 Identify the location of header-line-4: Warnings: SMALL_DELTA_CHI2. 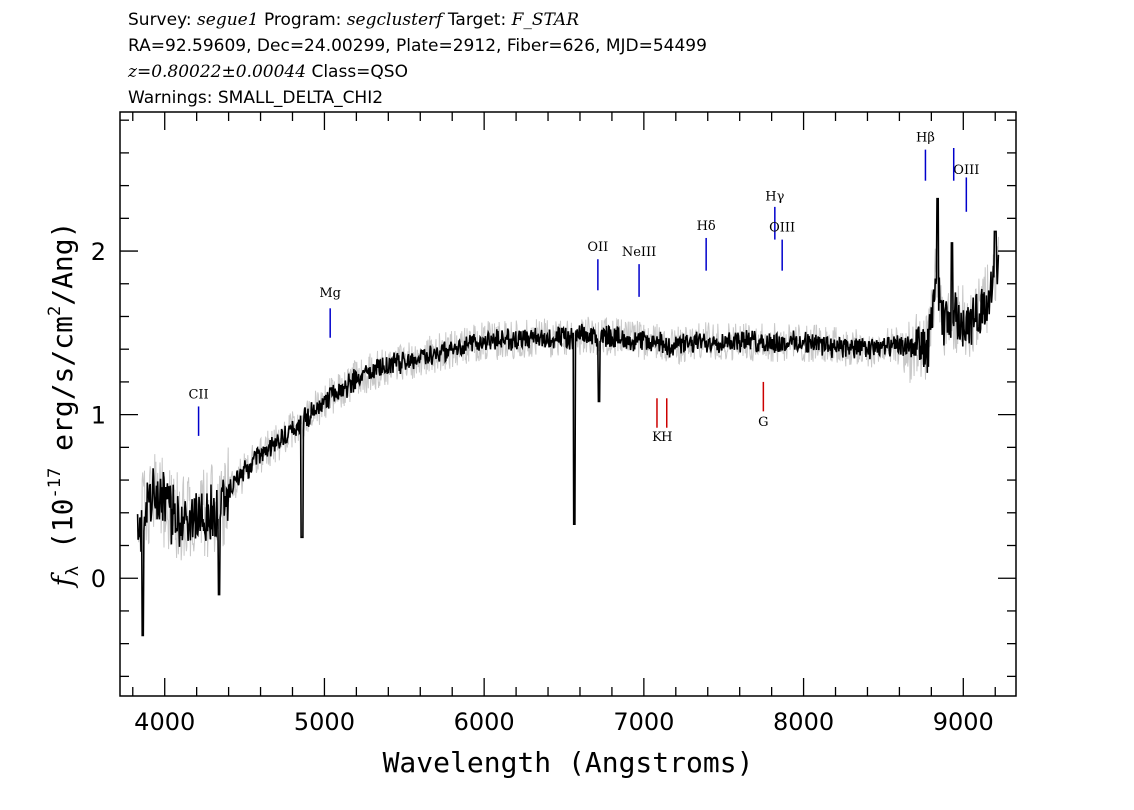
(256, 98).